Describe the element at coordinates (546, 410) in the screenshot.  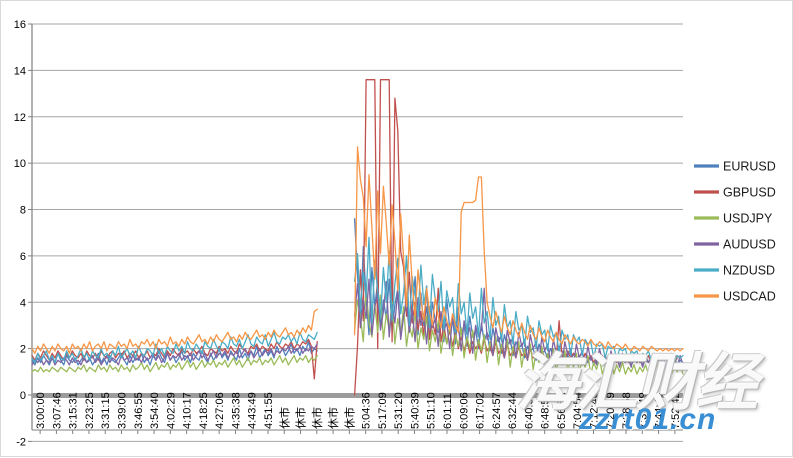
I see `x-axis-tick-label: 6:48:53` at that location.